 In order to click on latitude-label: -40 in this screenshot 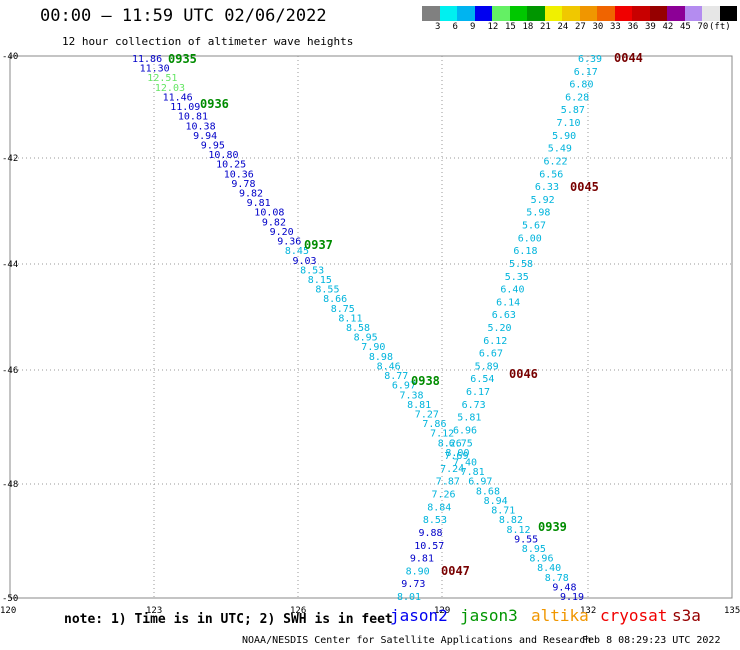, I will do `click(10, 57)`.